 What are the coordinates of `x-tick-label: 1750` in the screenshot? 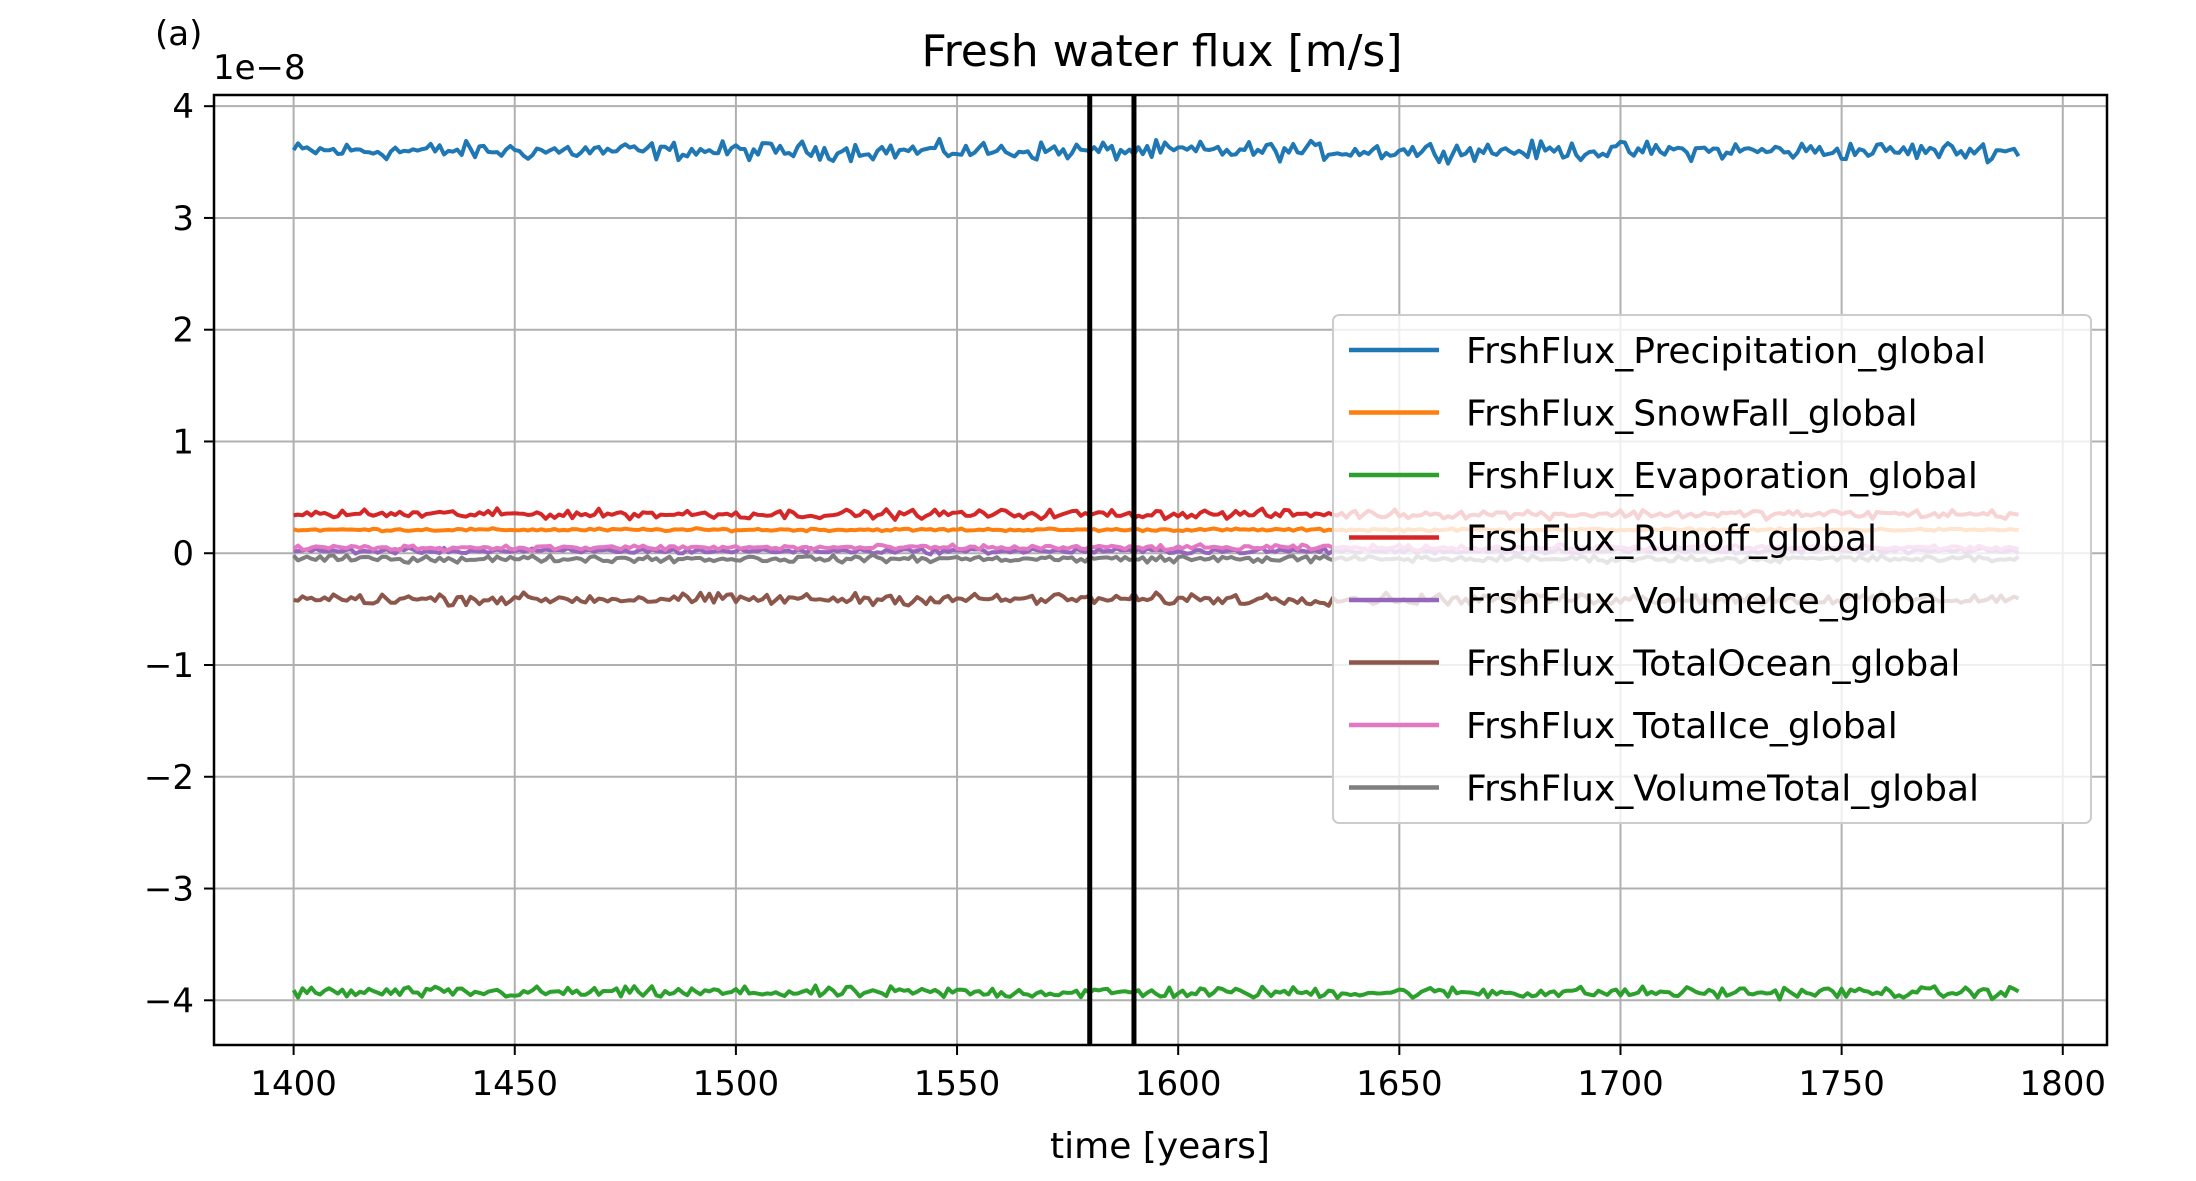 It's located at (1841, 1084).